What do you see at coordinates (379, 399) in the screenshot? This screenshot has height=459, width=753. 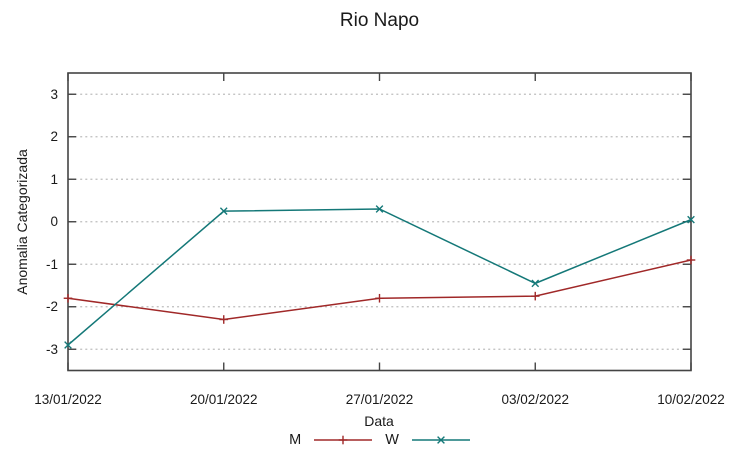 I see `x-tick-label-2: 27/01/2022` at bounding box center [379, 399].